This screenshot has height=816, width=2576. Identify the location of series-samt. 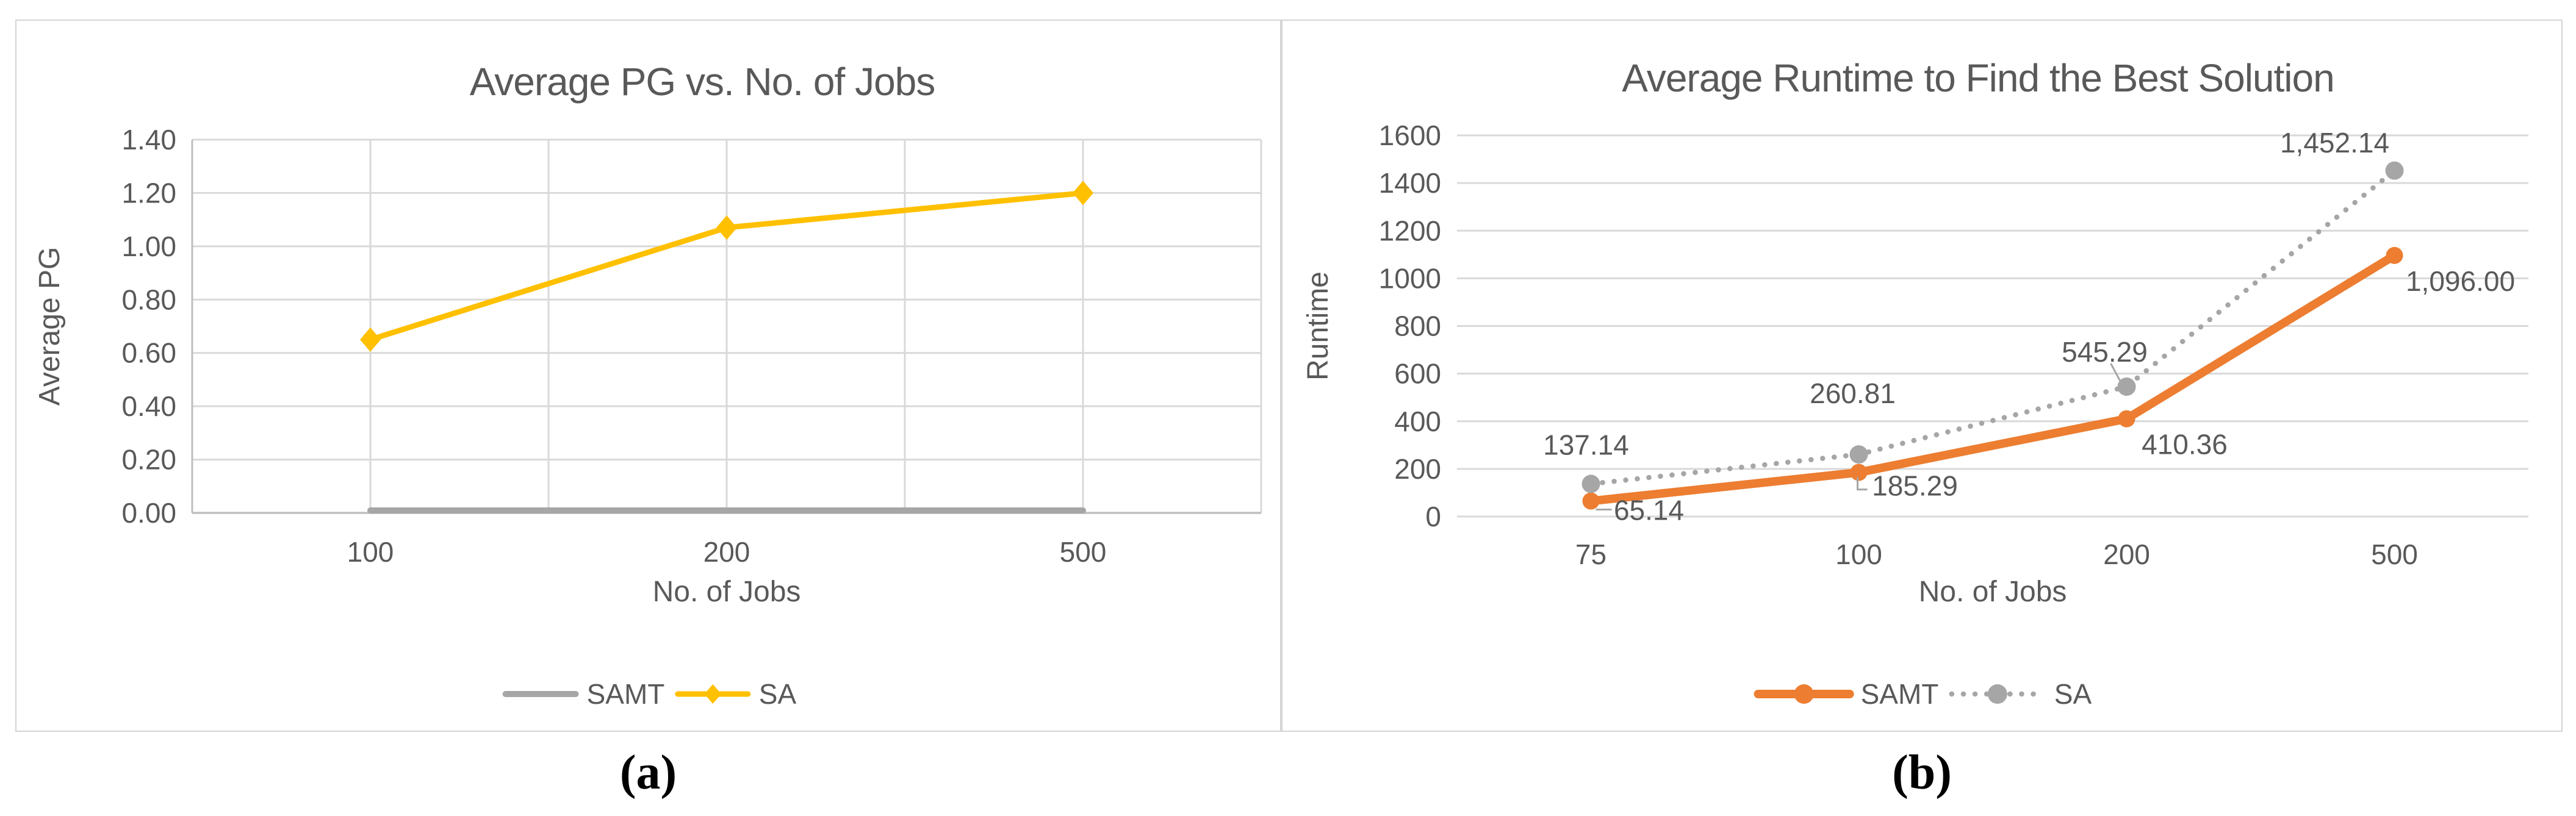
(1992, 378).